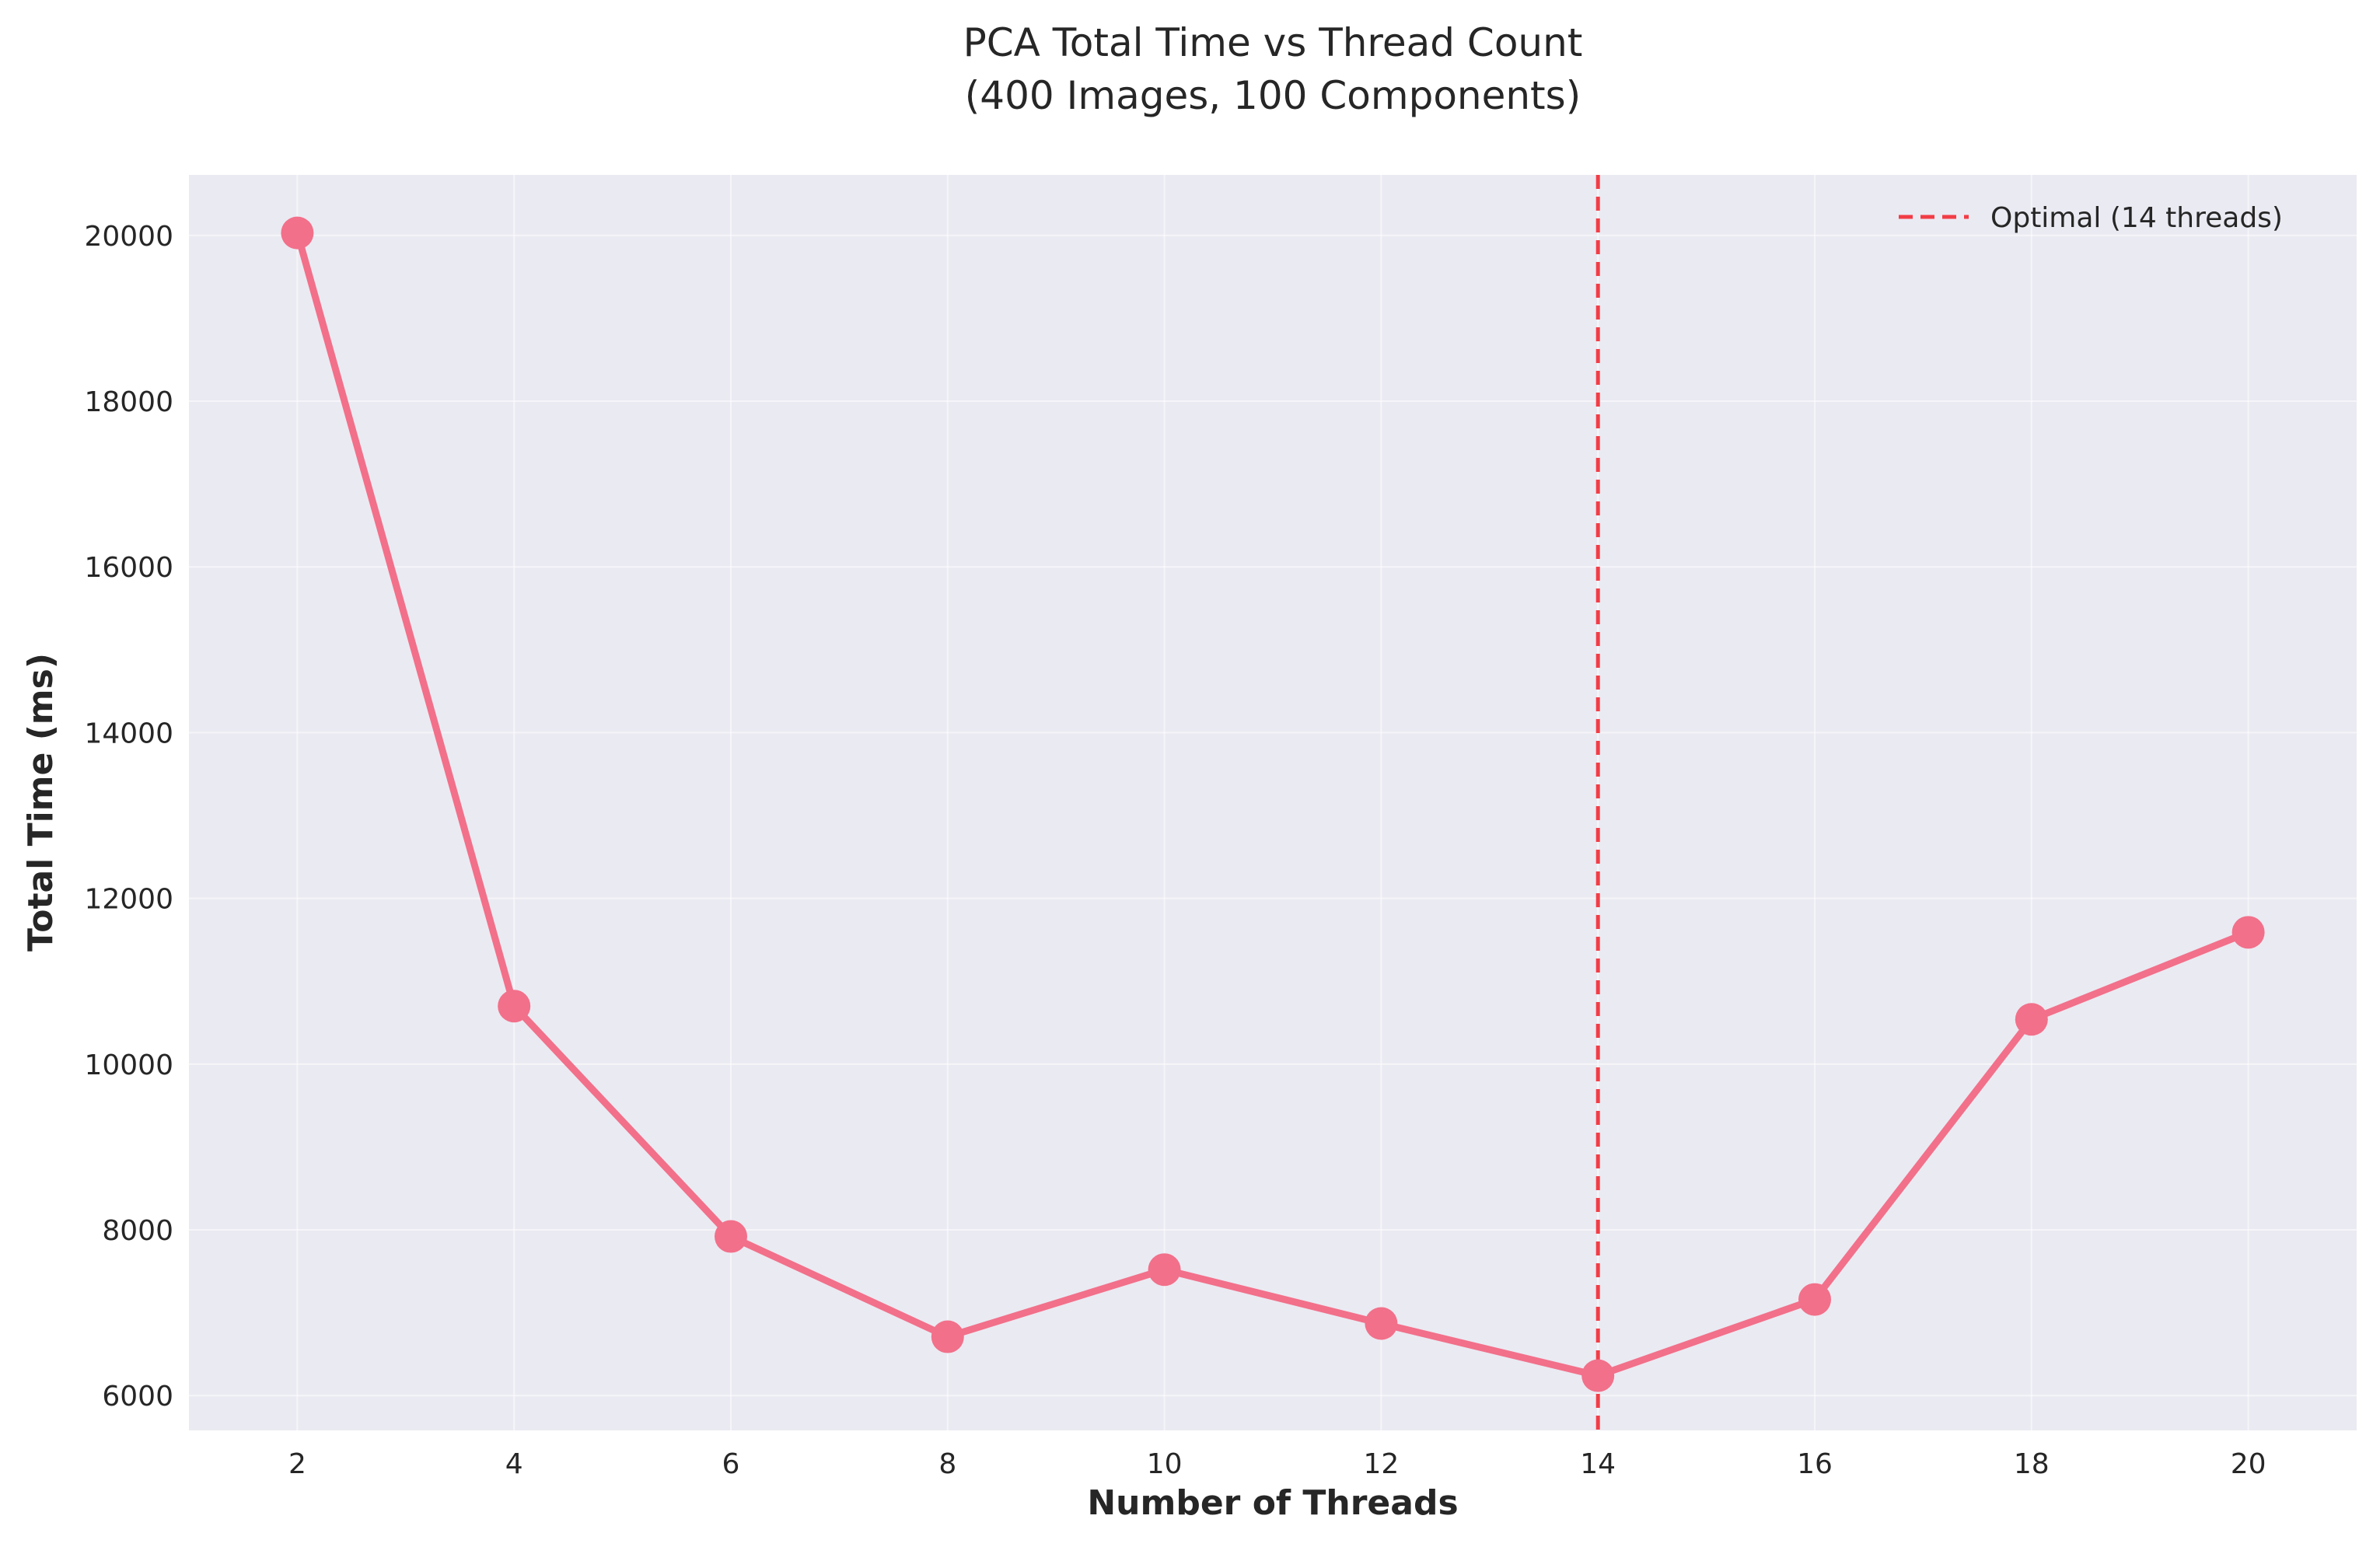  What do you see at coordinates (1381, 1464) in the screenshot?
I see `x-tick-label: 12` at bounding box center [1381, 1464].